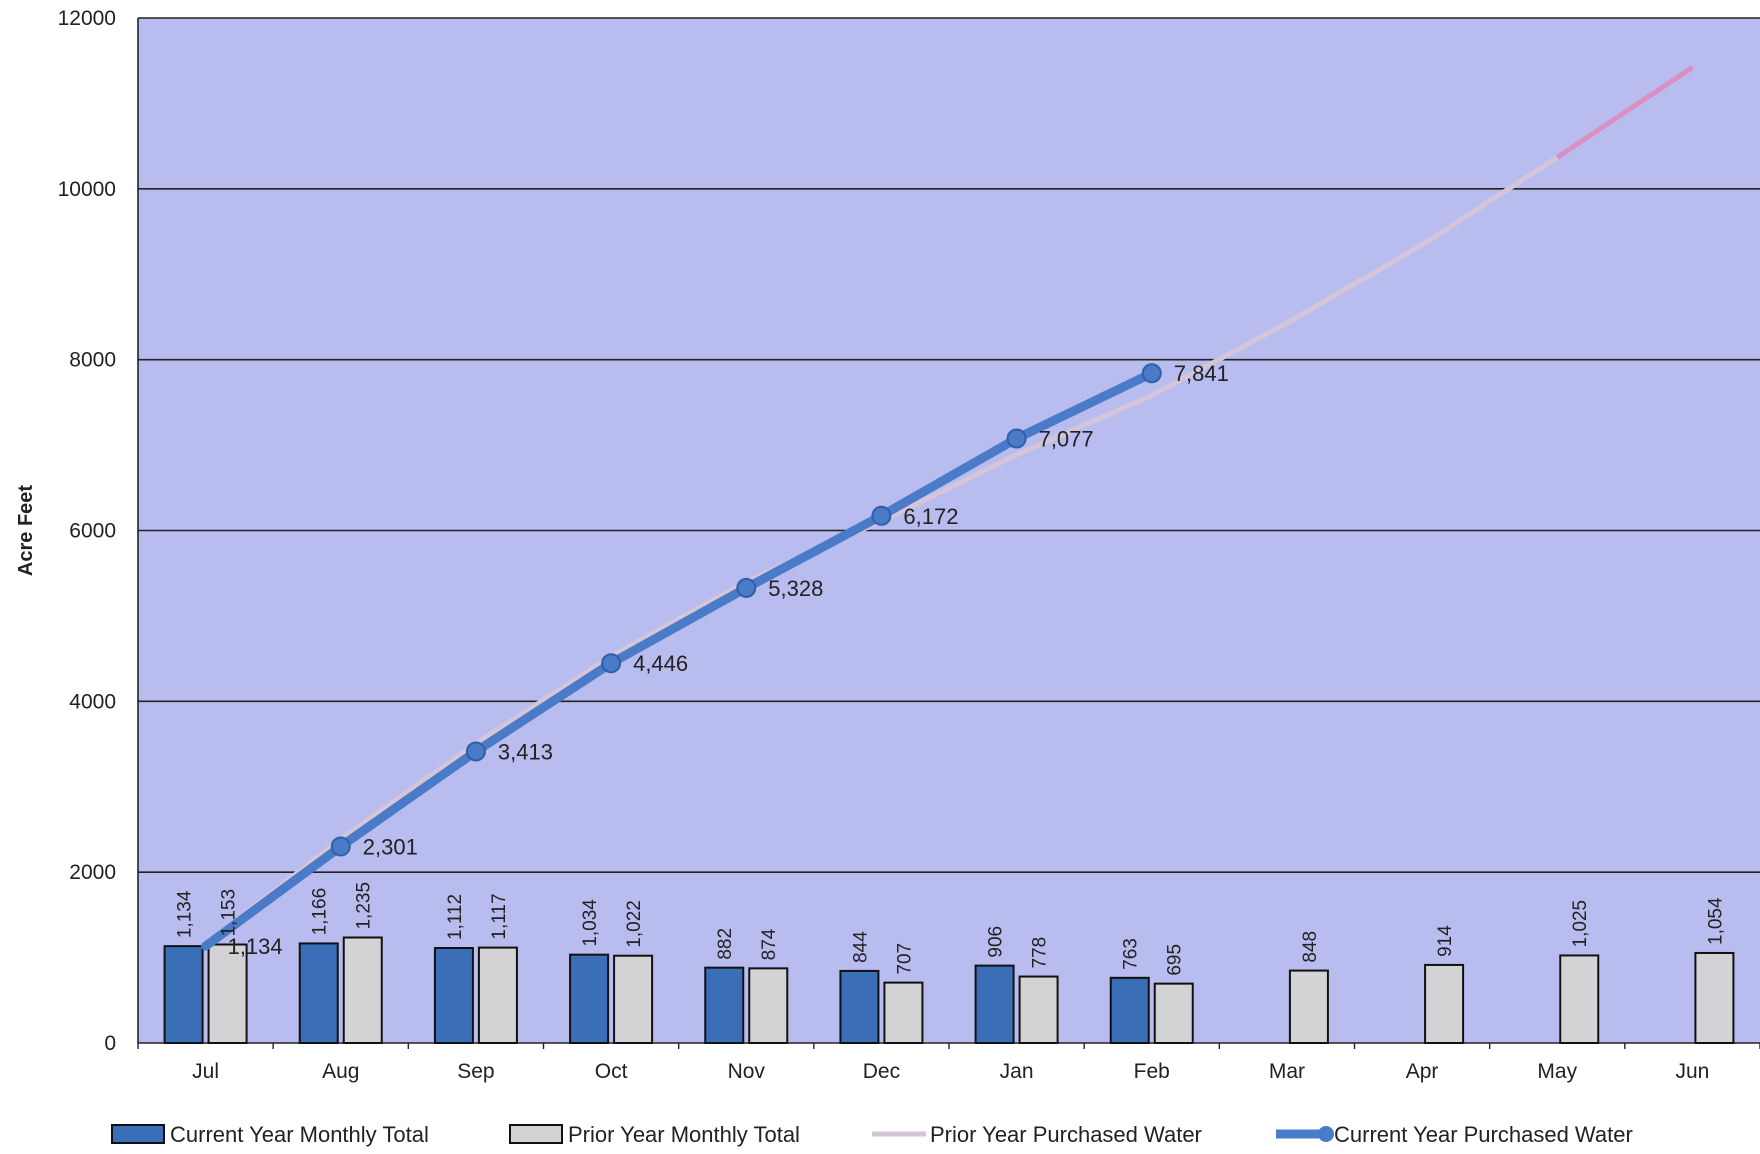  What do you see at coordinates (299, 1134) in the screenshot?
I see `legend-label: Current Year Monthly Total` at bounding box center [299, 1134].